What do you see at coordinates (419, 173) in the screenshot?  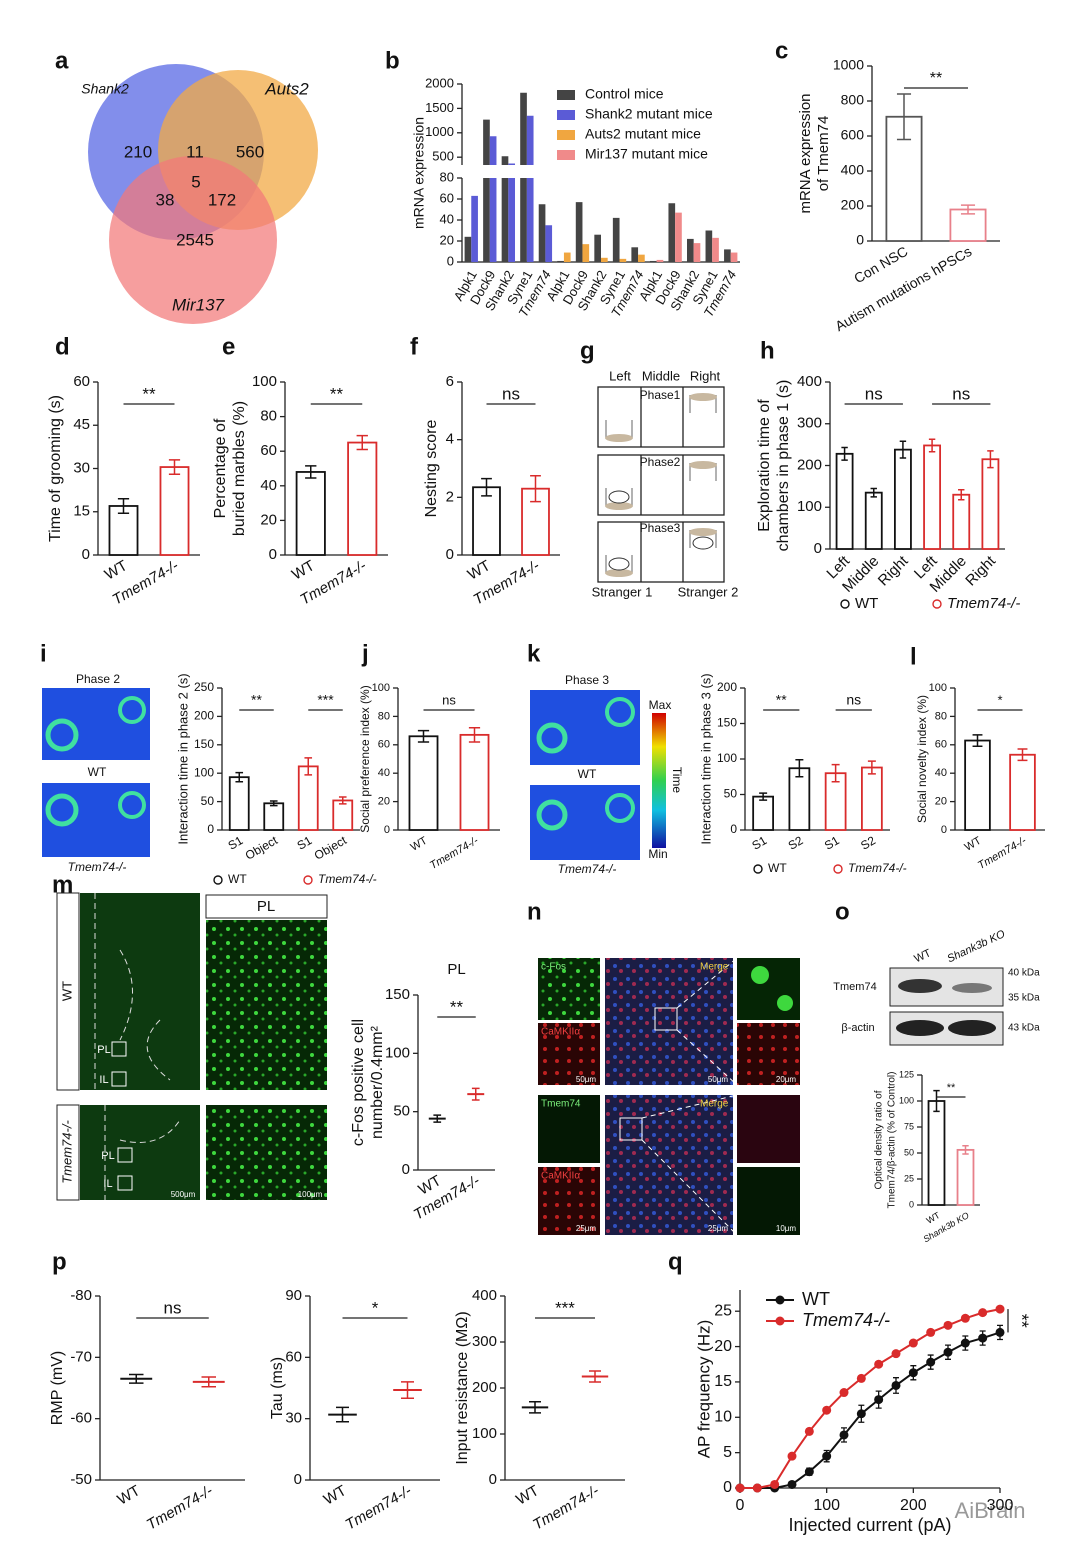 I see `y-axis-label: mRNA expression` at bounding box center [419, 173].